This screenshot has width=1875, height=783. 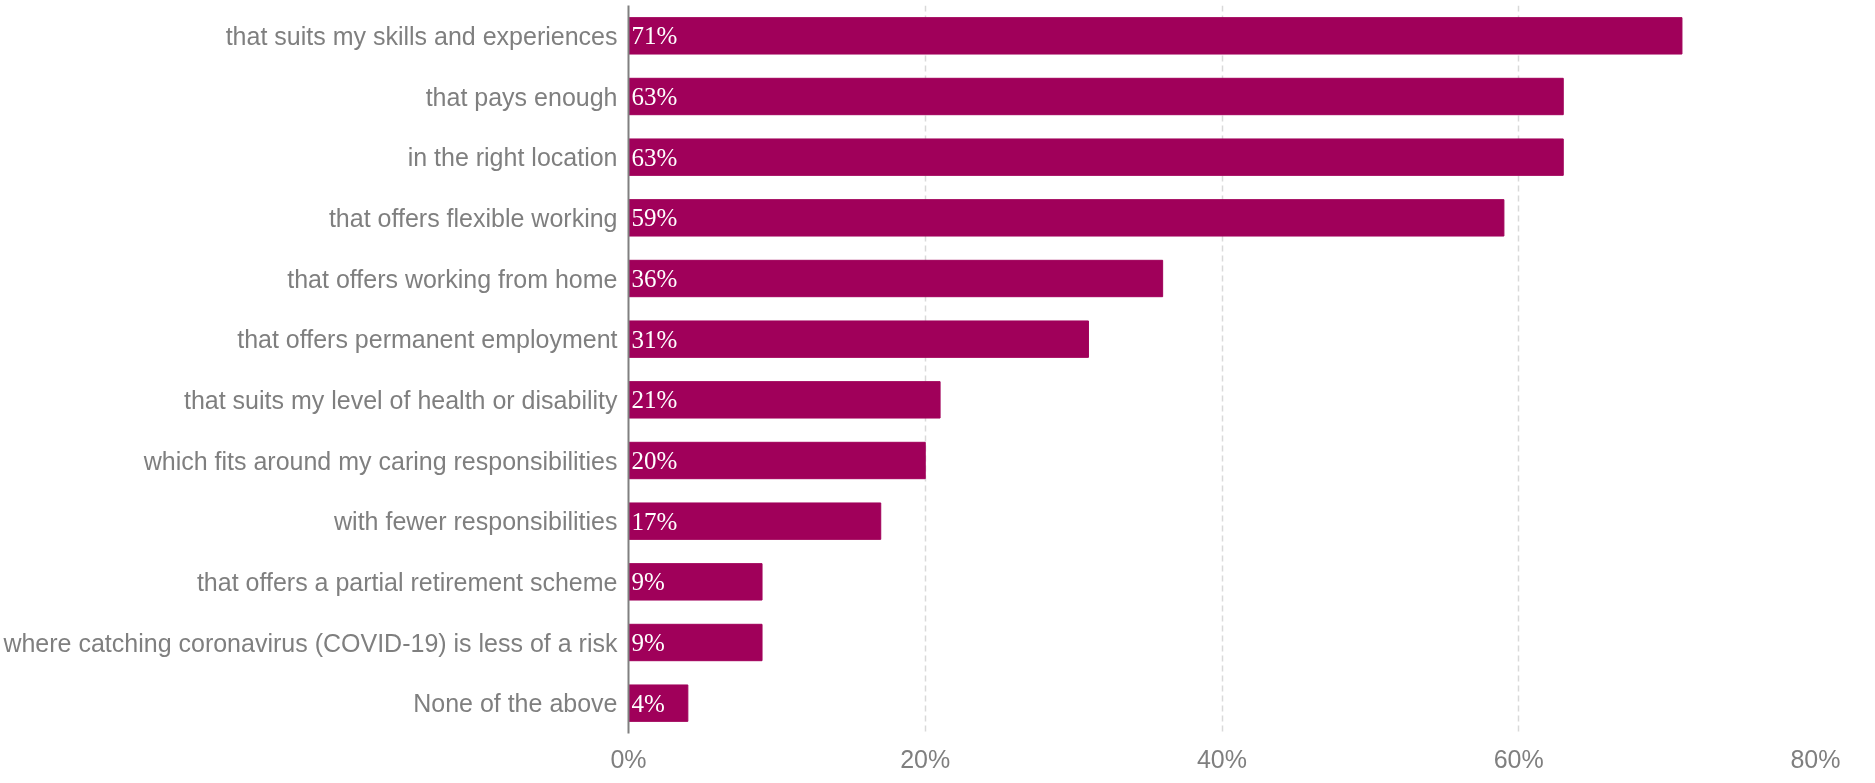 I want to click on y-tick-label: that suits my skills and experiences, so click(x=421, y=35).